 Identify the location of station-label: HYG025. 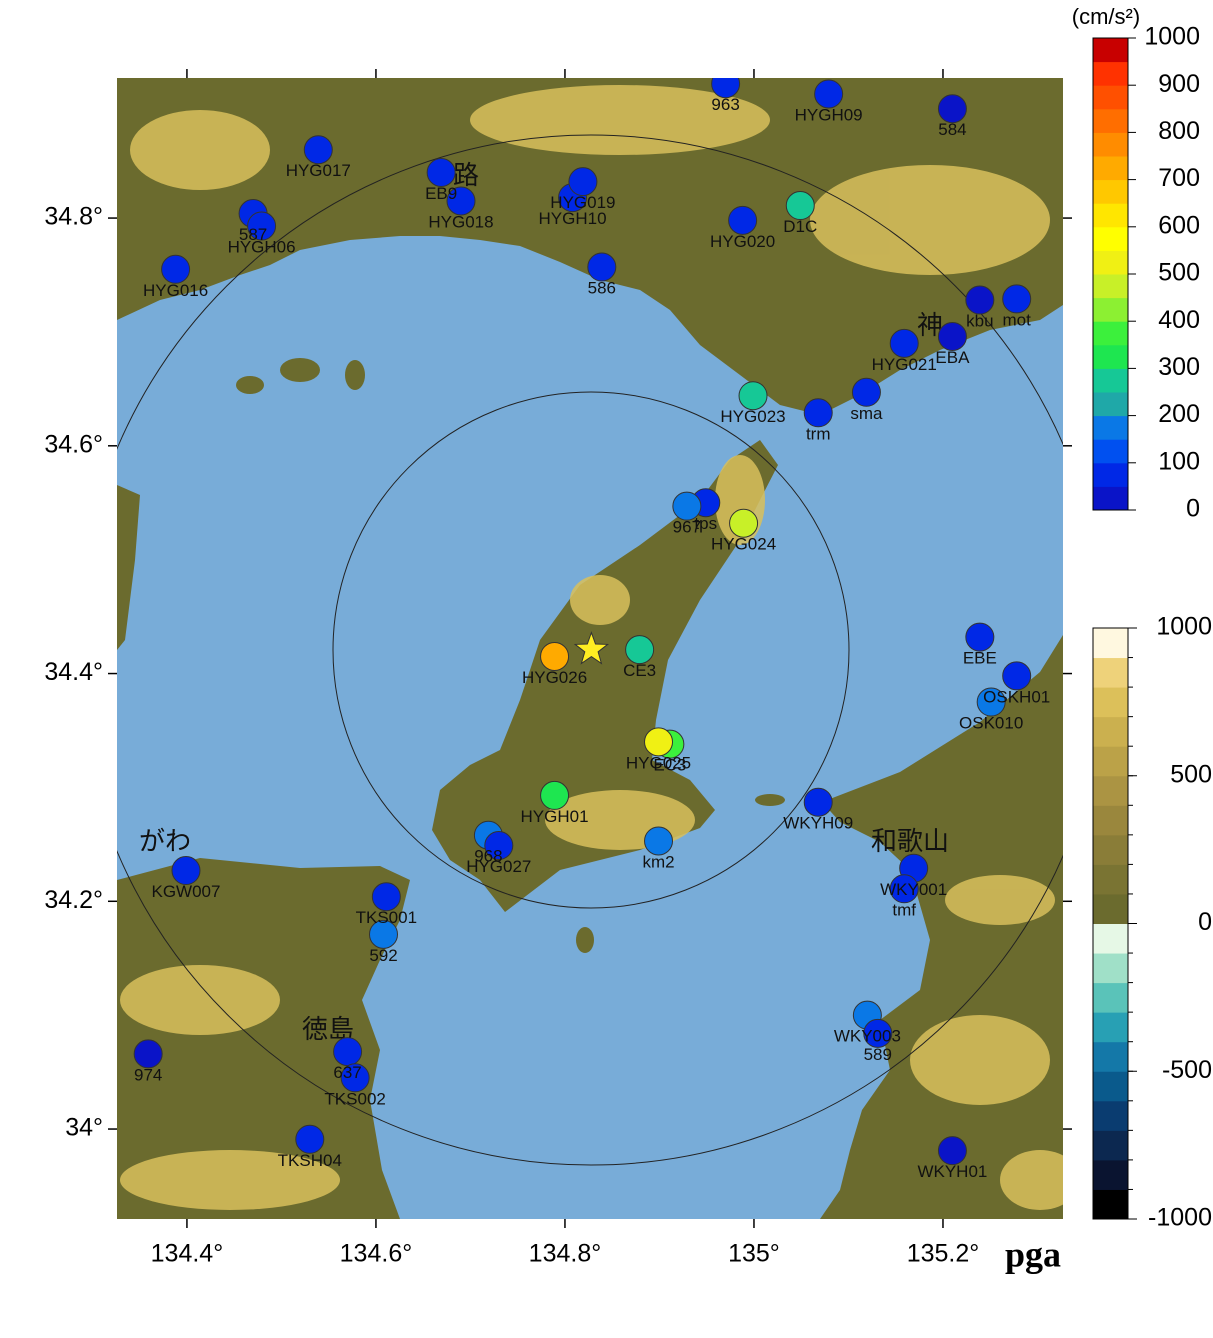
(658, 762).